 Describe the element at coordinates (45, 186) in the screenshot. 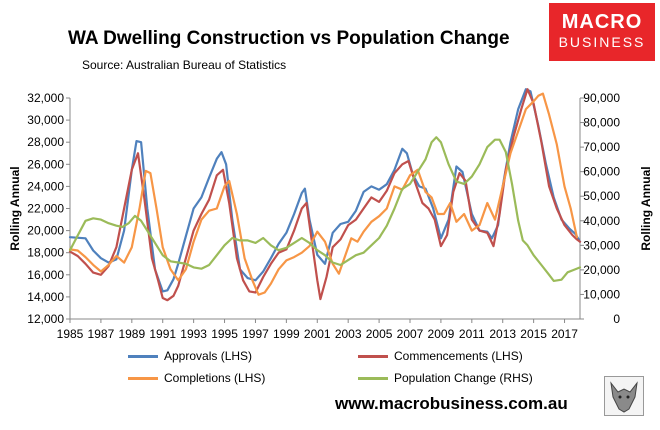

I see `left-tick-label: 24,000` at that location.